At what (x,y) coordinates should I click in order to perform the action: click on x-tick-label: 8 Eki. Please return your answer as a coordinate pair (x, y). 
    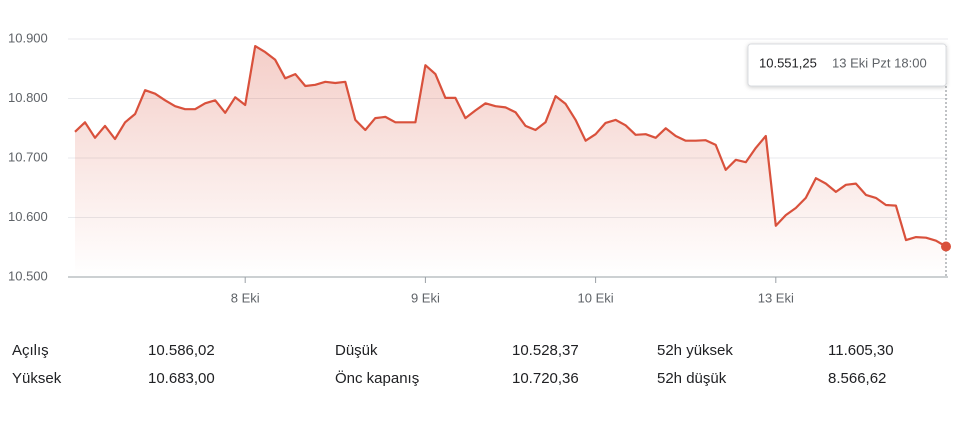
    Looking at the image, I should click on (245, 297).